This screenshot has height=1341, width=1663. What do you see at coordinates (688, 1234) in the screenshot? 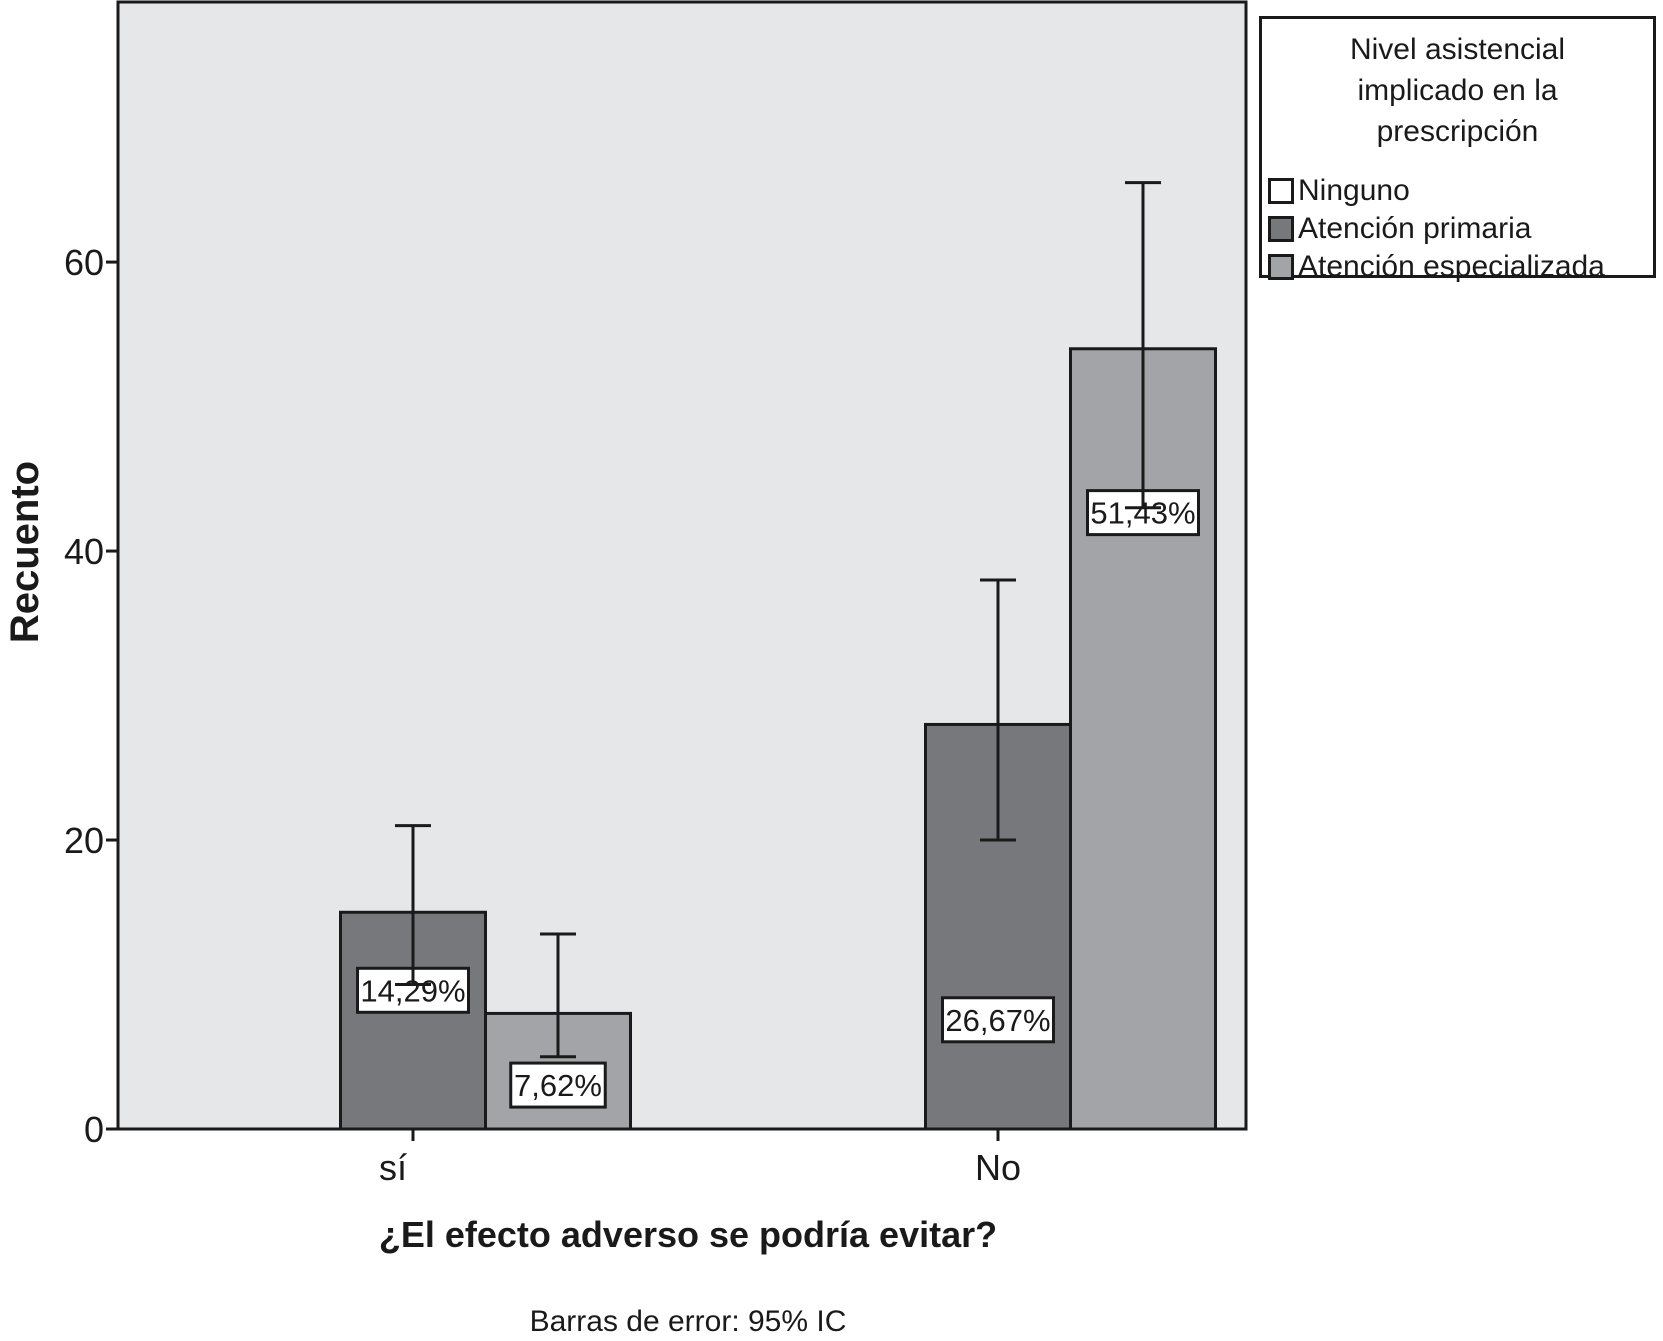
I see `x-axis-title: ¿El efecto adverso se podría evitar?` at bounding box center [688, 1234].